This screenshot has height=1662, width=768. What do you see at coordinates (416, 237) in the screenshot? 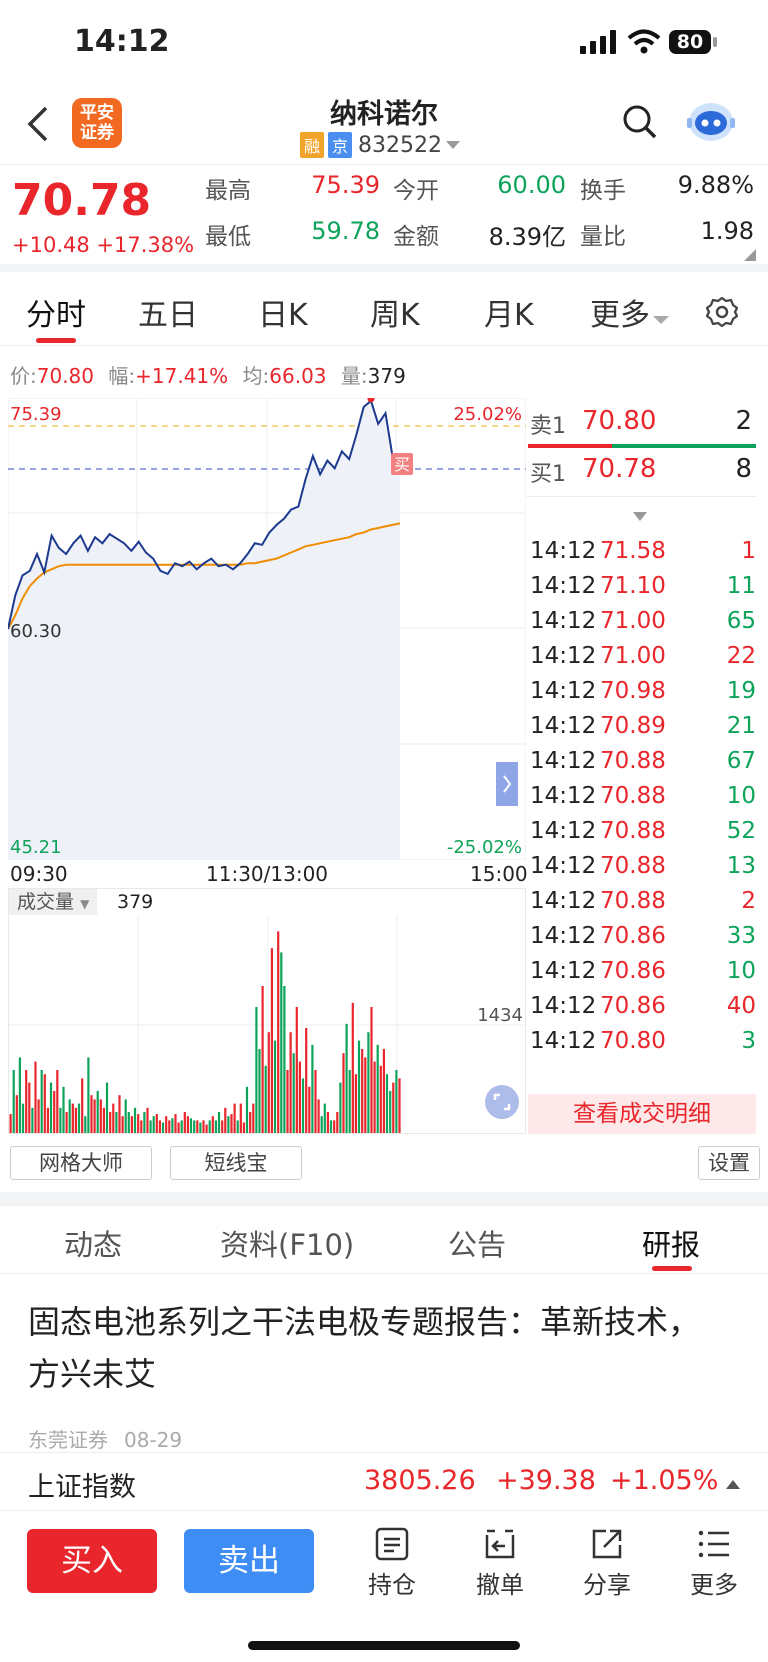
I see `amount-label: 金额` at bounding box center [416, 237].